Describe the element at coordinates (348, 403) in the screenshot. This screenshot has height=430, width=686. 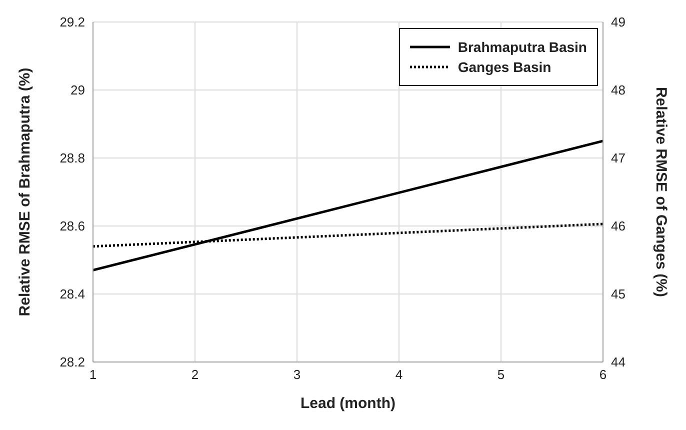
I see `x-axis-title: Lead (month)` at that location.